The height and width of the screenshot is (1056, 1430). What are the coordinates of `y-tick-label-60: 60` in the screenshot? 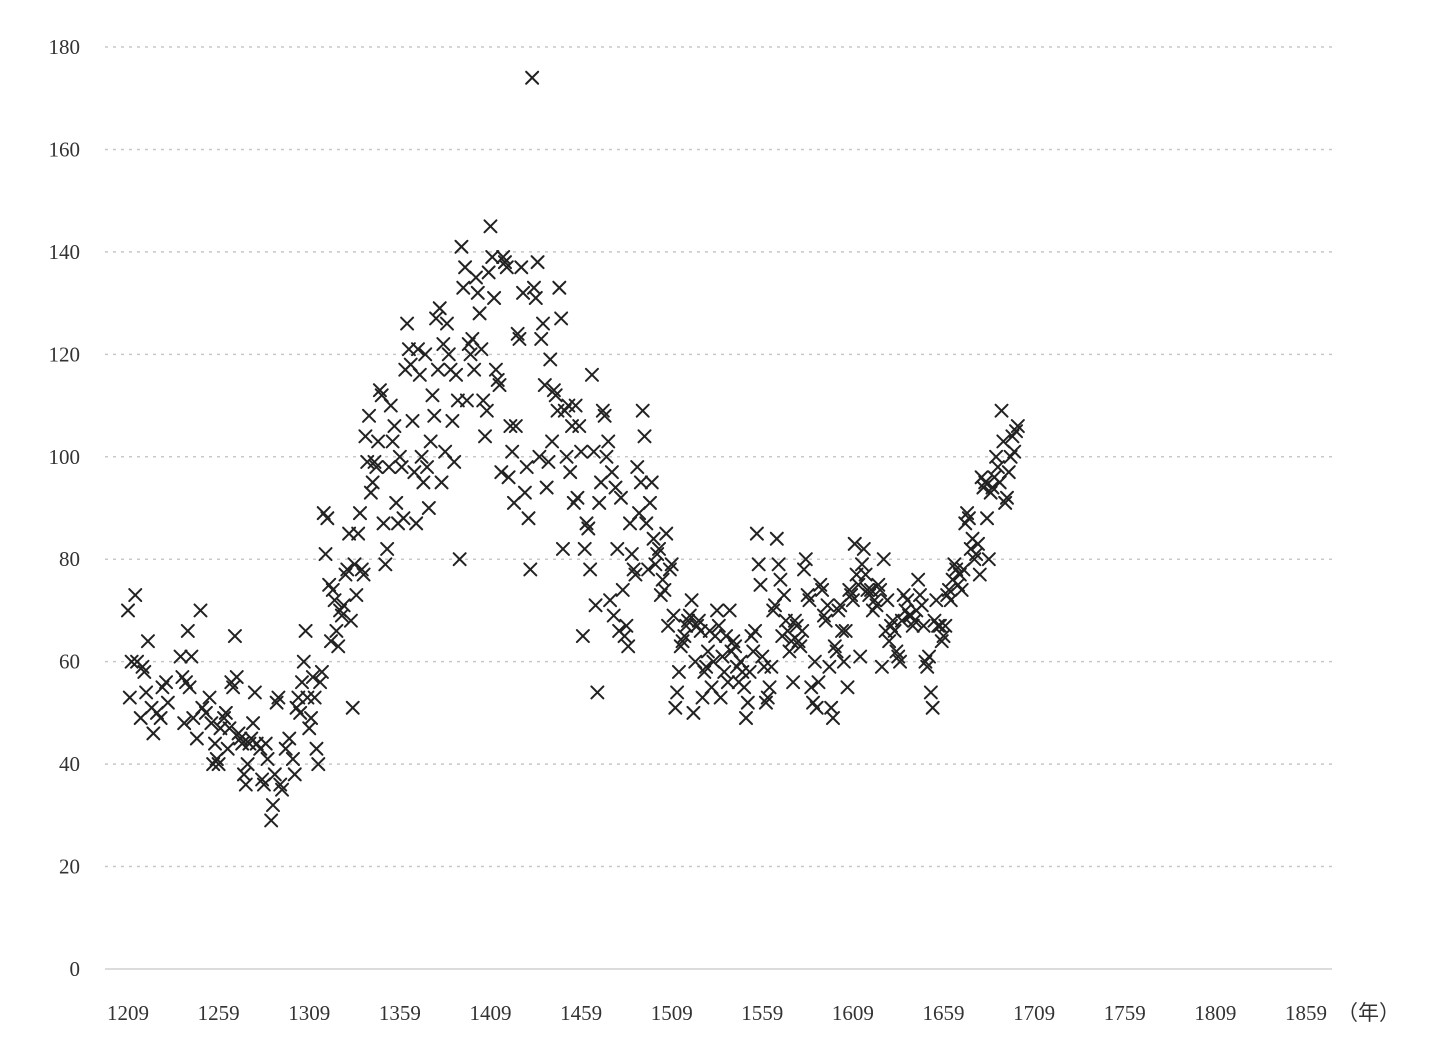 It's located at (69, 662).